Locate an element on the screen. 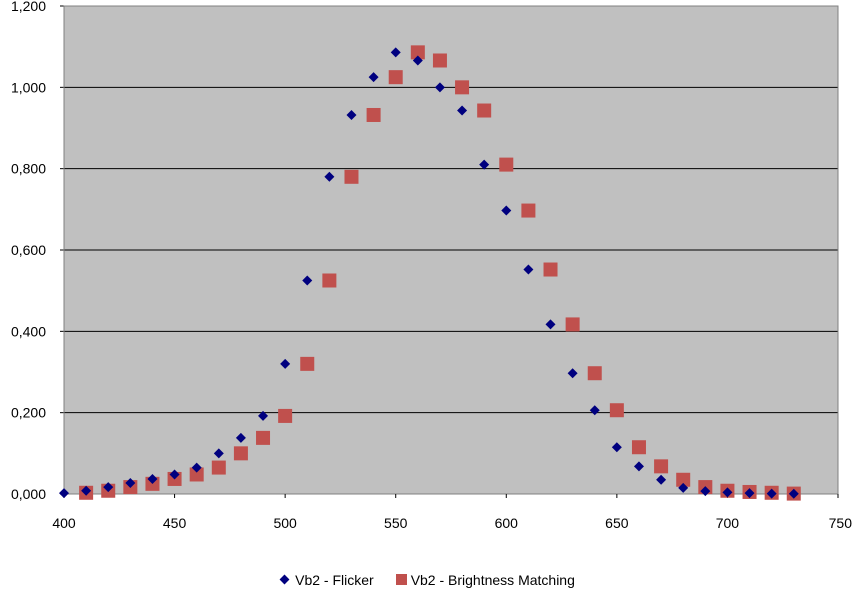 This screenshot has width=856, height=589. y-tick-label: 0,400 is located at coordinates (28, 331).